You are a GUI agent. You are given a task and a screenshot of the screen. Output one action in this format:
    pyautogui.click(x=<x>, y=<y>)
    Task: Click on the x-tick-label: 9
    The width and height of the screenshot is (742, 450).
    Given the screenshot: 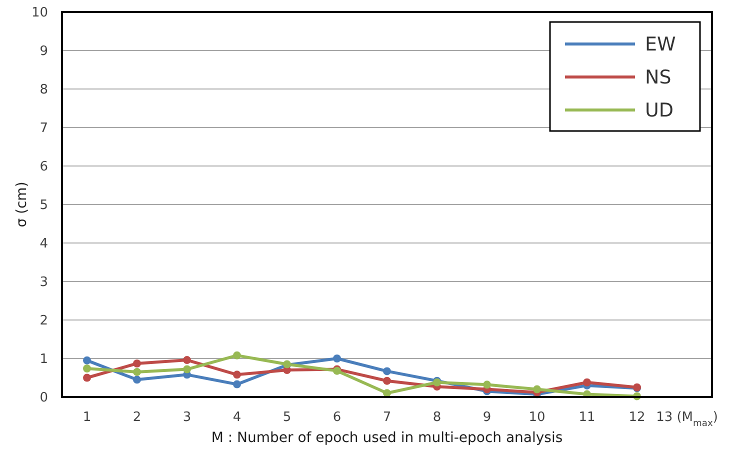 What is the action you would take?
    pyautogui.click(x=487, y=417)
    